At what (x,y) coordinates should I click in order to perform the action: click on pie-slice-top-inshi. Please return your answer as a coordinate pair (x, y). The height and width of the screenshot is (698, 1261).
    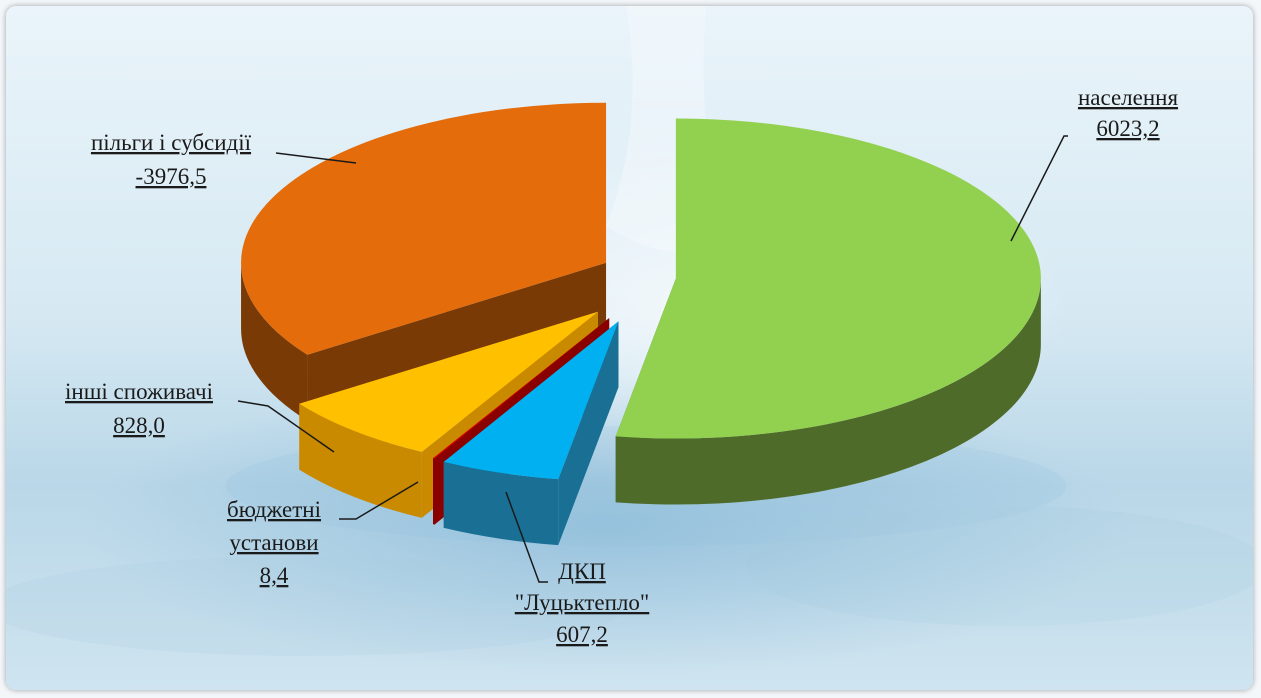
    Looking at the image, I should click on (448, 381).